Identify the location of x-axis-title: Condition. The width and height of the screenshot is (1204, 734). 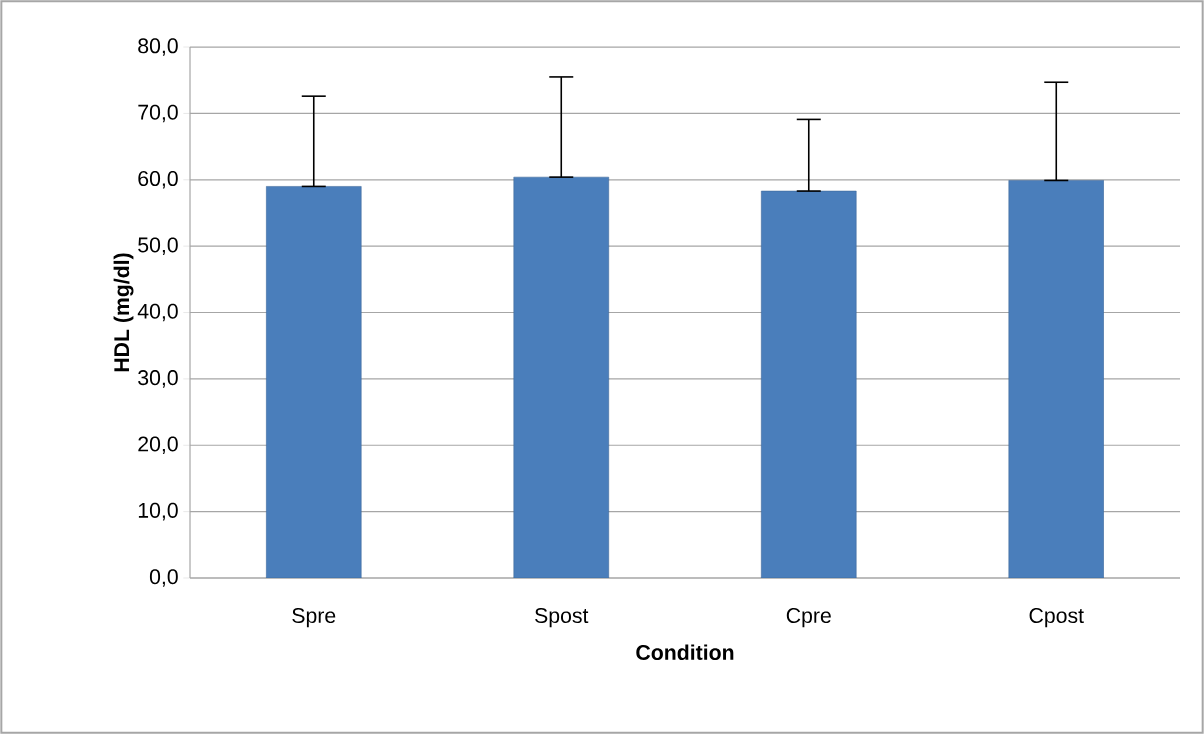
(685, 652).